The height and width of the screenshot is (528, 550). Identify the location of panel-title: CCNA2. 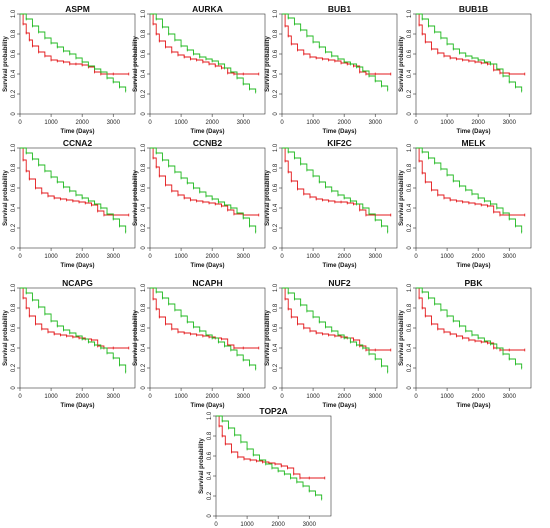
(78, 143).